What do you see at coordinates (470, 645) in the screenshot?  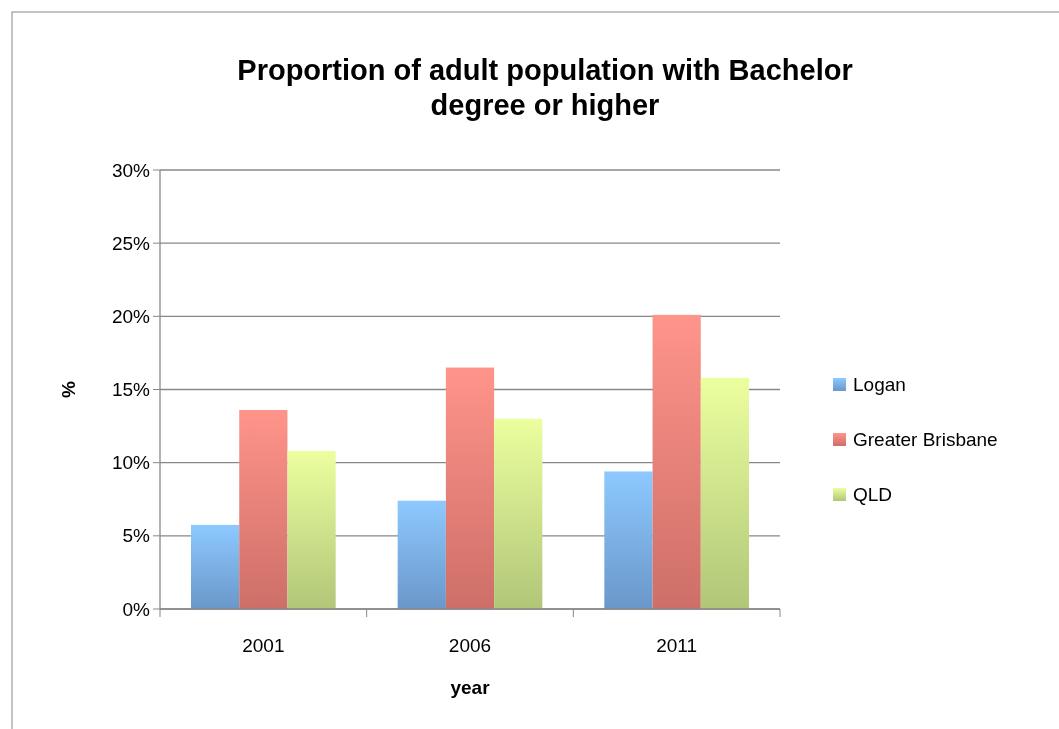 I see `x-tick-label: 2006` at bounding box center [470, 645].